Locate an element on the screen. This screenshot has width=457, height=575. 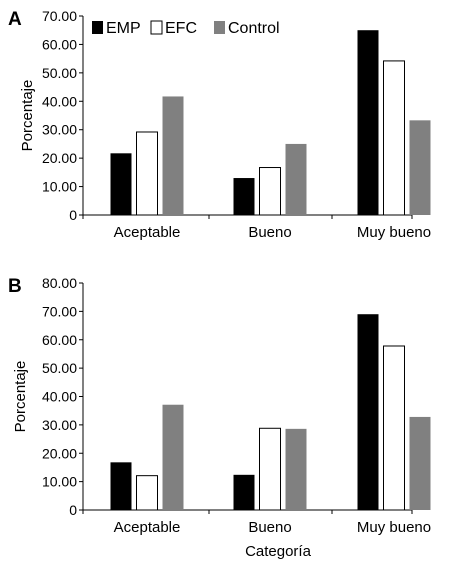
panel-letter: A is located at coordinates (15, 19).